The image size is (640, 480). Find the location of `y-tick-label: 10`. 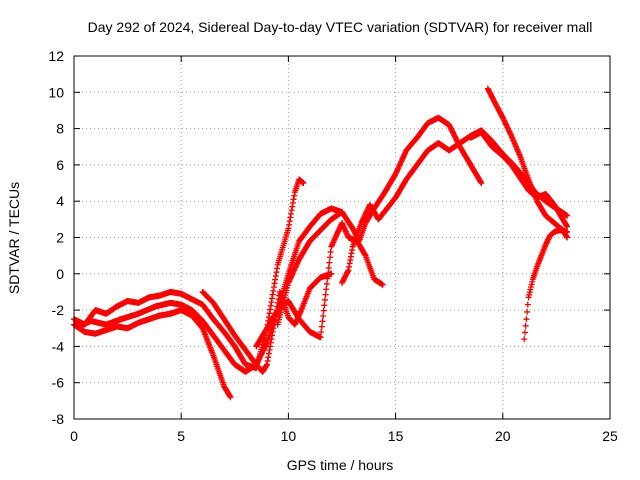

y-tick-label: 10 is located at coordinates (56, 92).